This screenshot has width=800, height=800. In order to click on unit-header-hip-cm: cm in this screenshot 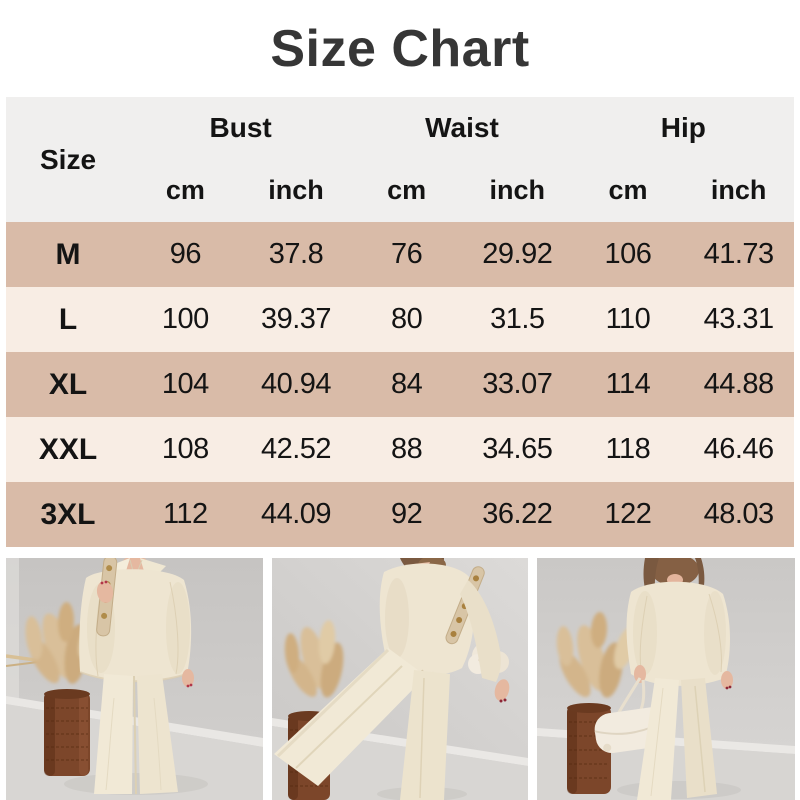, I will do `click(628, 190)`.